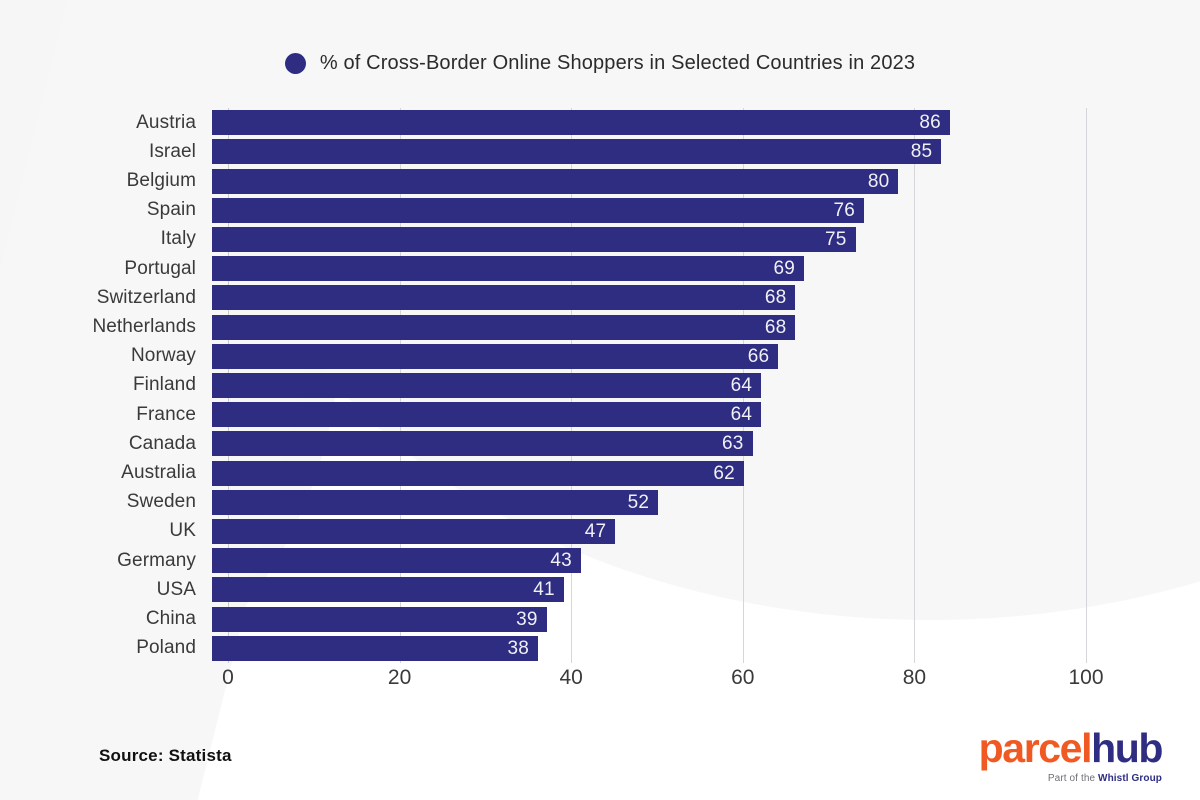 This screenshot has width=1200, height=800. I want to click on chart-row: Belgium 80, so click(600, 180).